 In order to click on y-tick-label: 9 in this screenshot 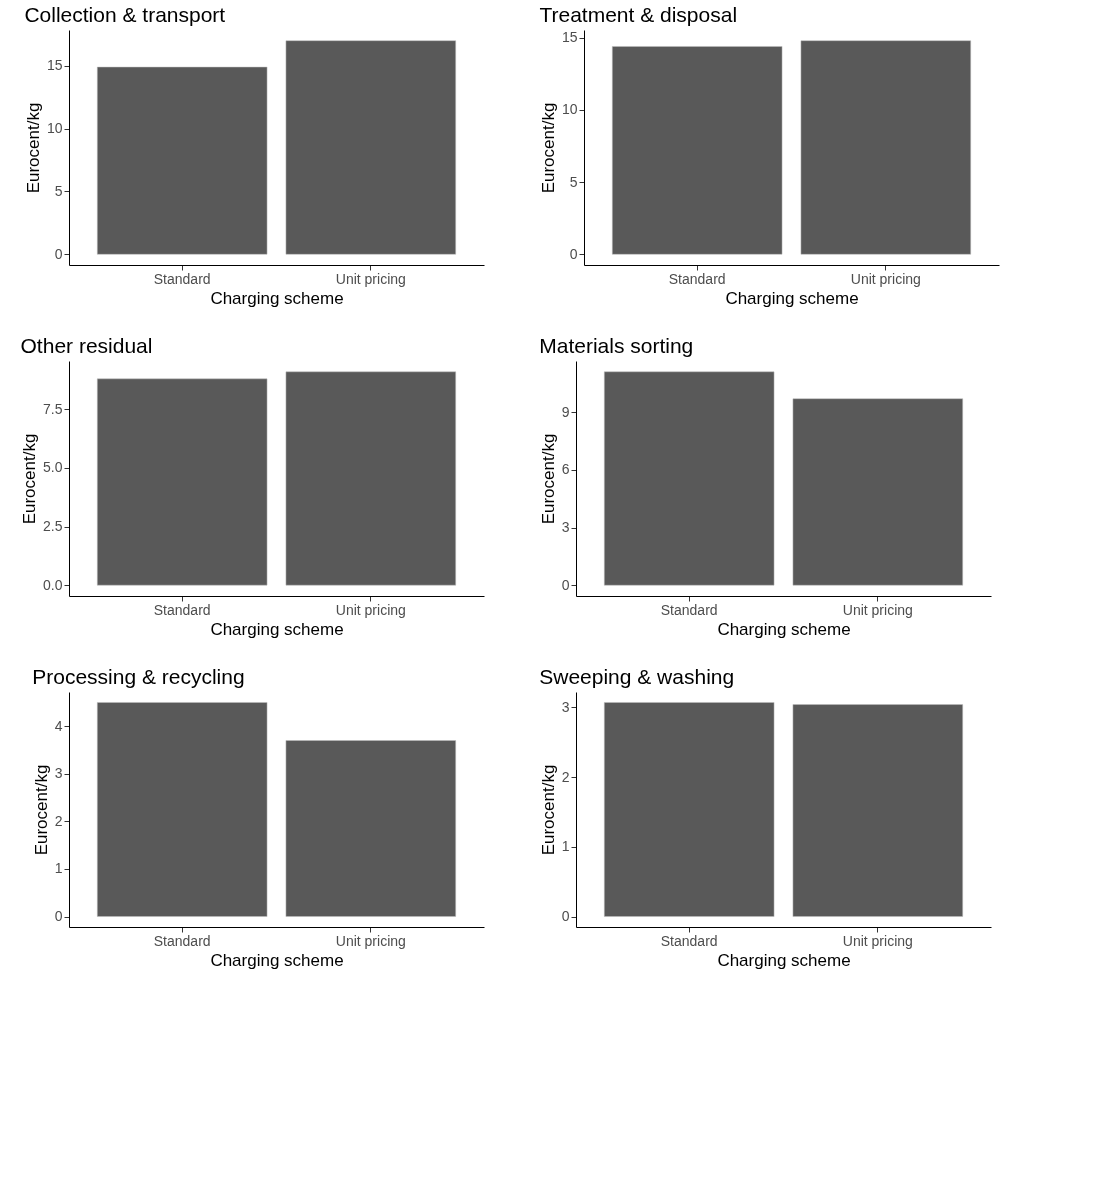, I will do `click(565, 411)`.